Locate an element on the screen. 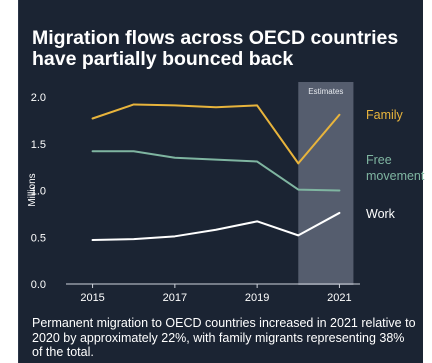 This screenshot has width=432, height=363. x-tick-label: 2021 is located at coordinates (339, 298).